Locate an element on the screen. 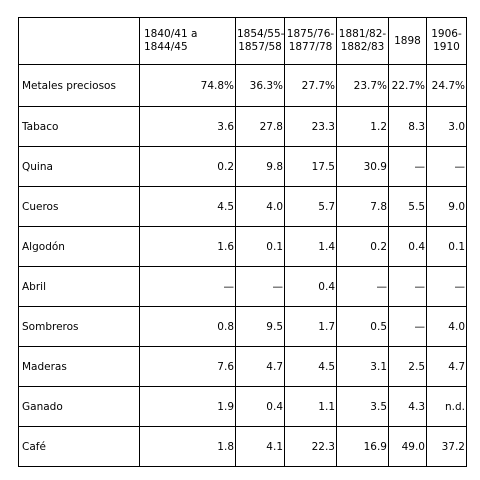  table-row: Quina 0.2 9.8 17.5 30.9— — is located at coordinates (242, 166).